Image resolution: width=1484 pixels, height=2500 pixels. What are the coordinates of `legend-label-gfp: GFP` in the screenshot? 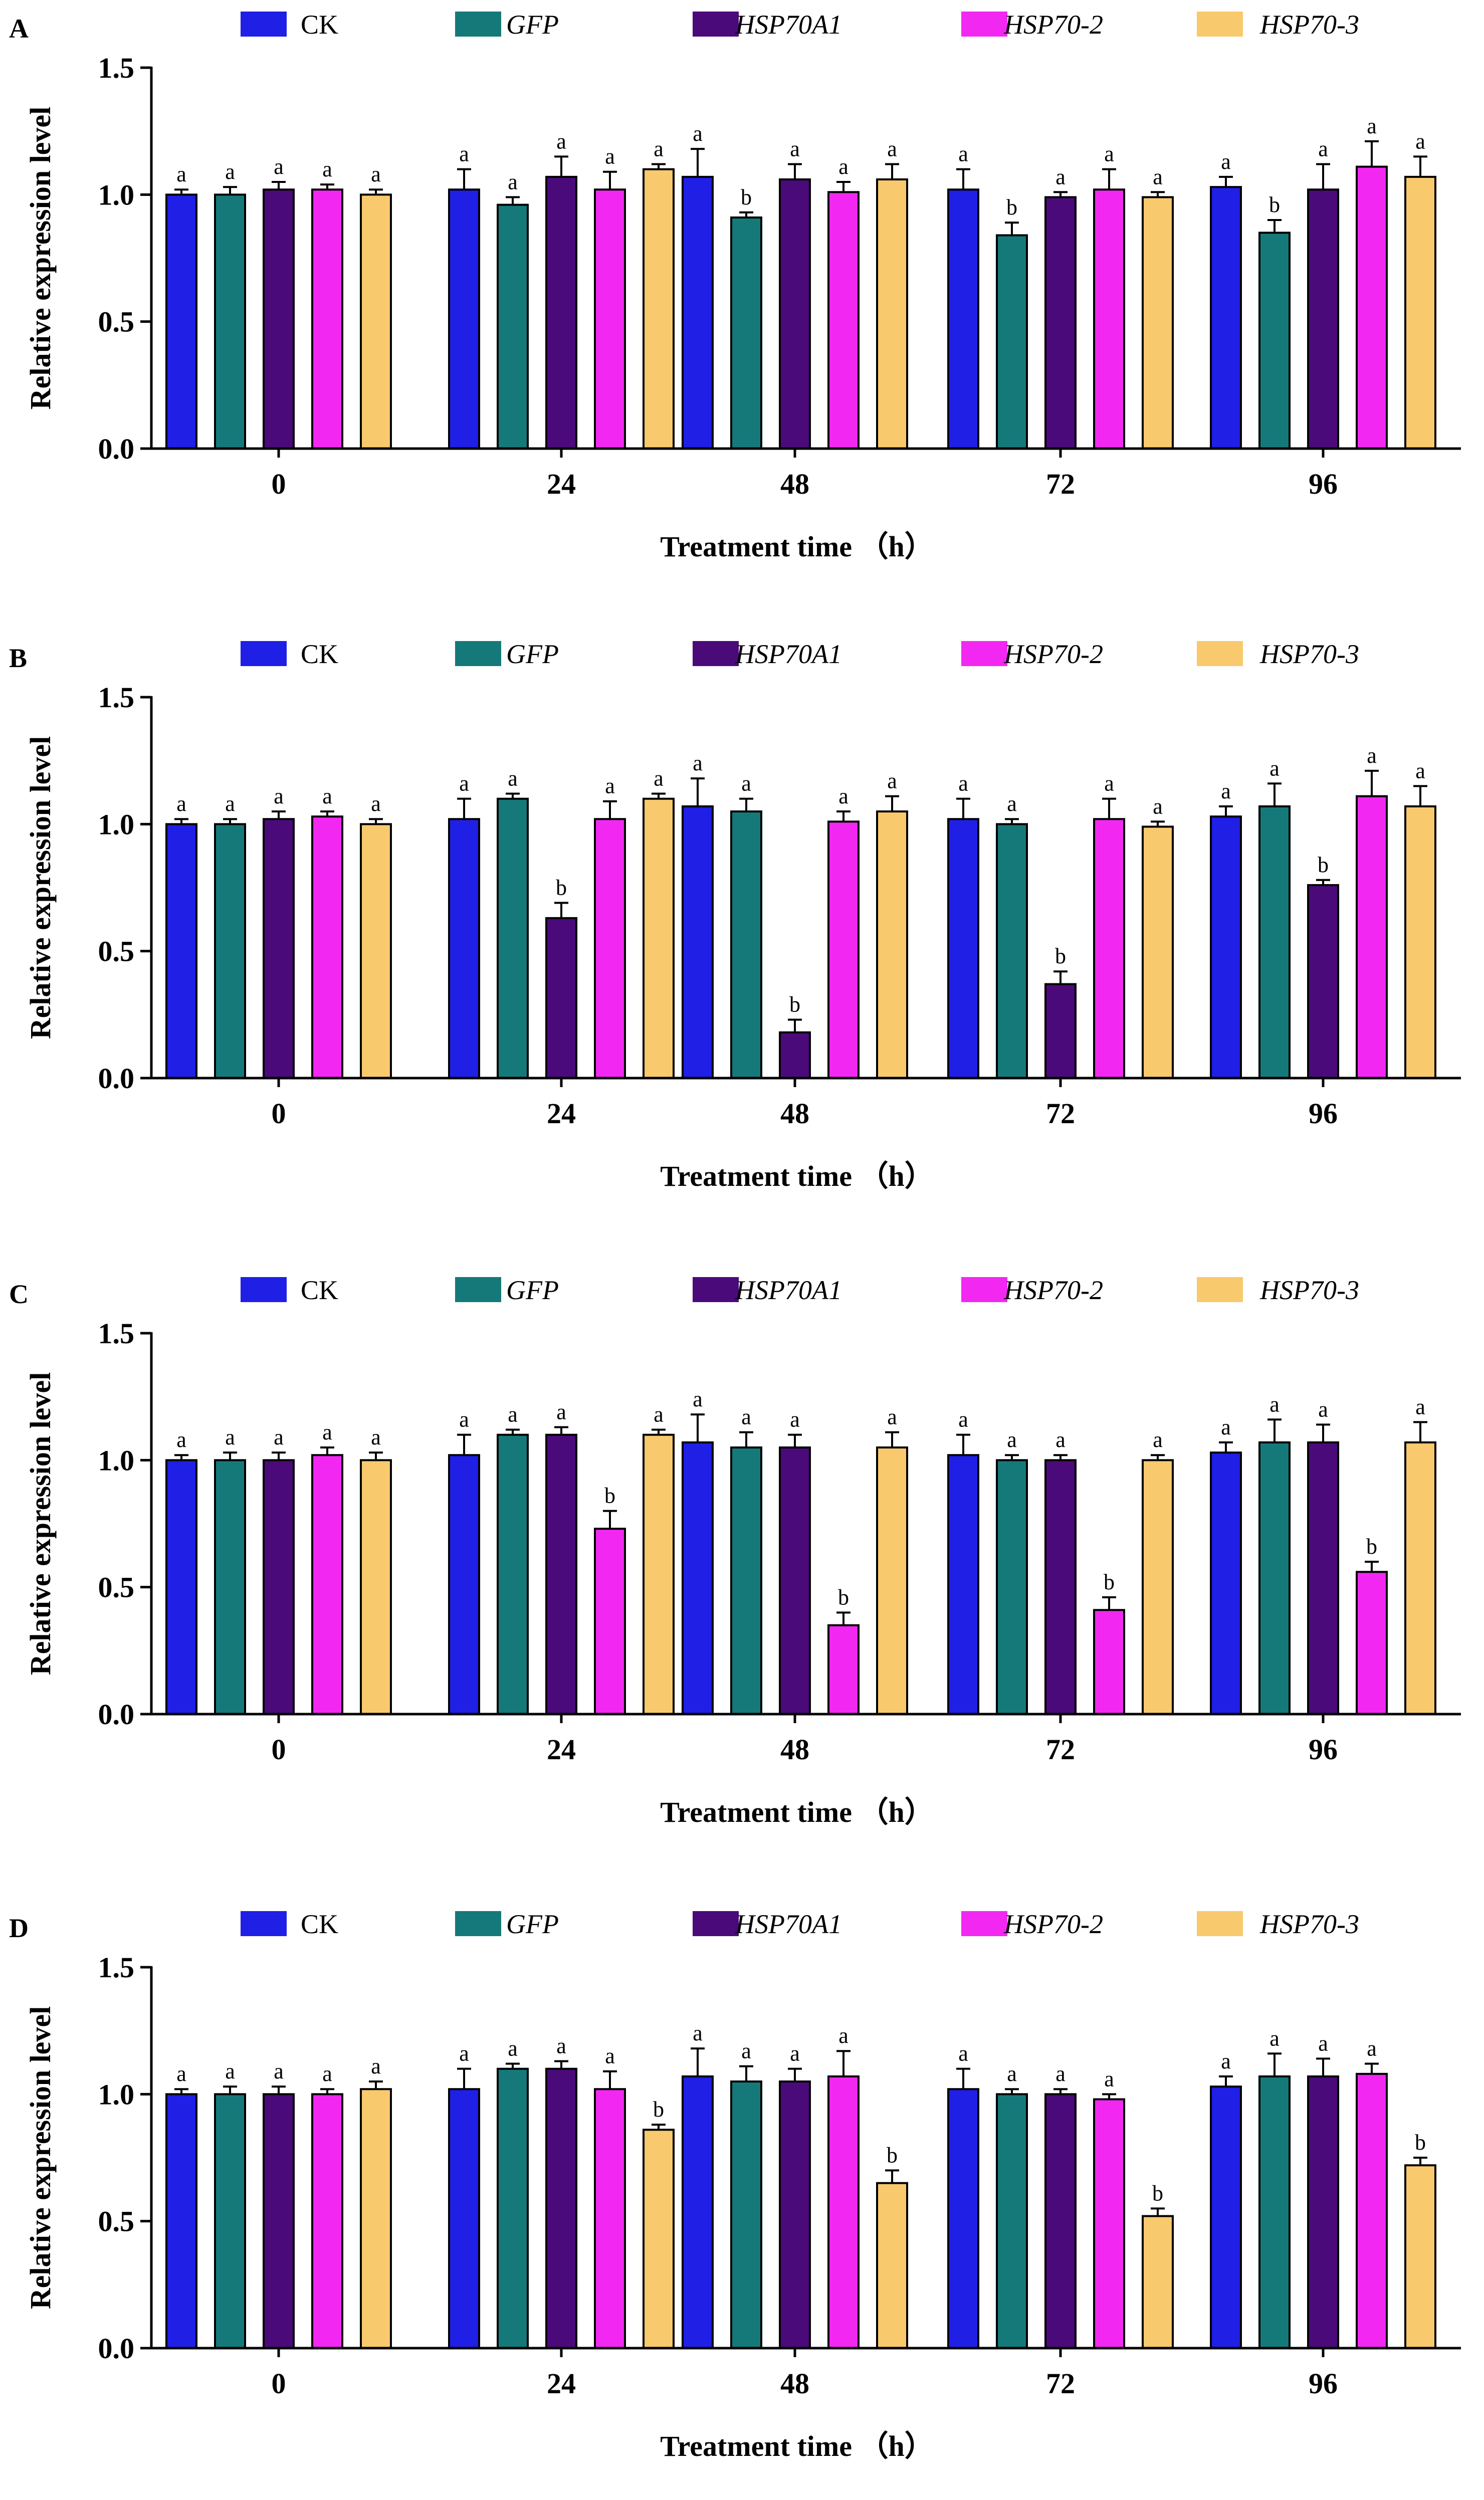 It's located at (532, 1924).